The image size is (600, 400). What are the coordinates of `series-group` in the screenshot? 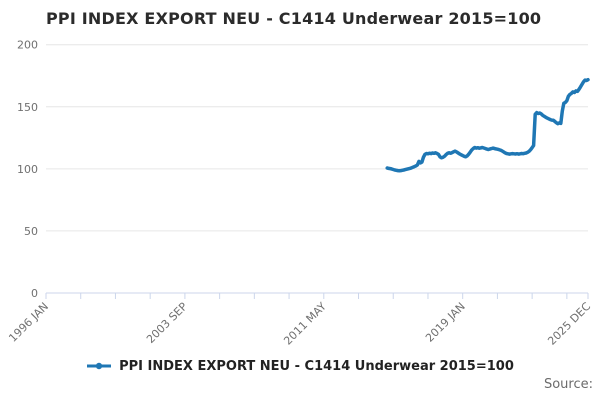 It's located at (487, 125).